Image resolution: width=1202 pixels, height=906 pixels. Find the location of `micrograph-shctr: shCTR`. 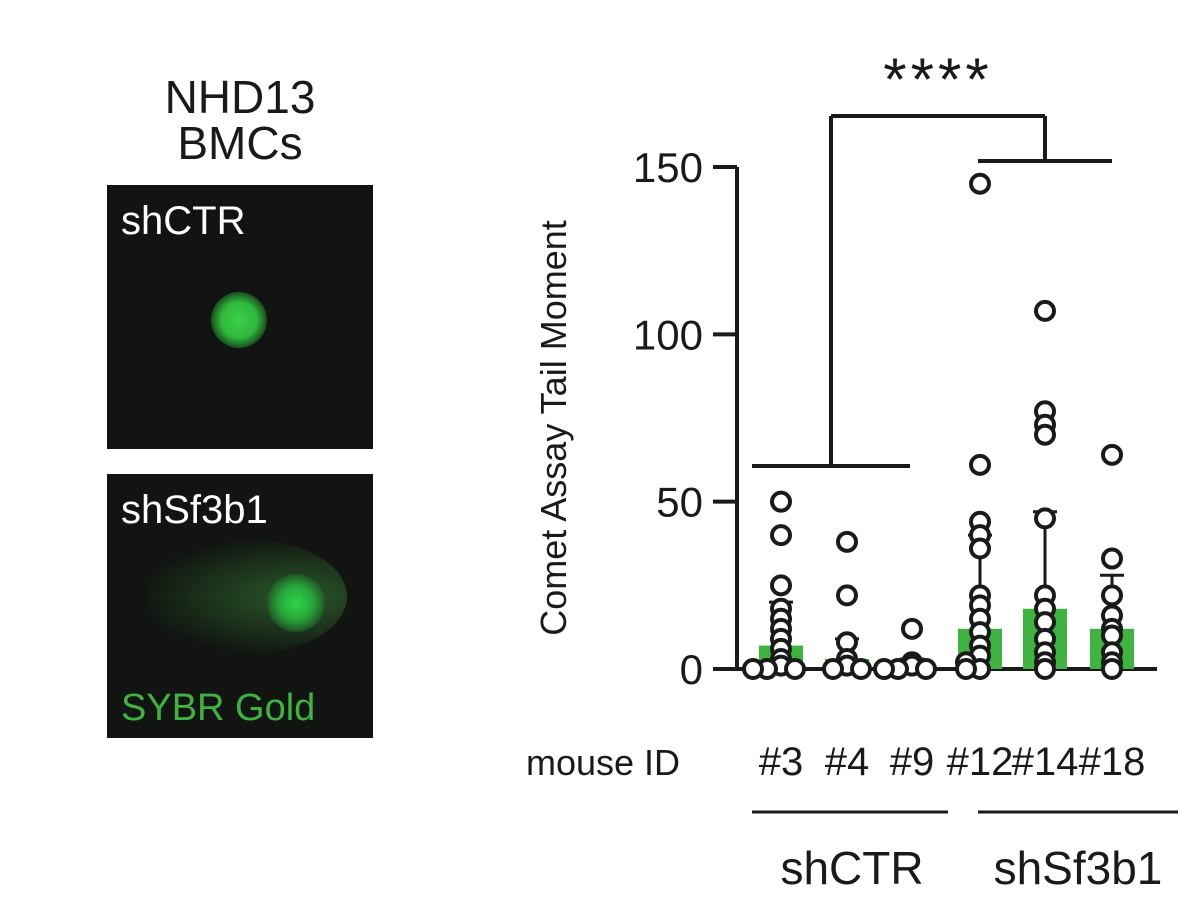

micrograph-shctr: shCTR is located at coordinates (240, 317).